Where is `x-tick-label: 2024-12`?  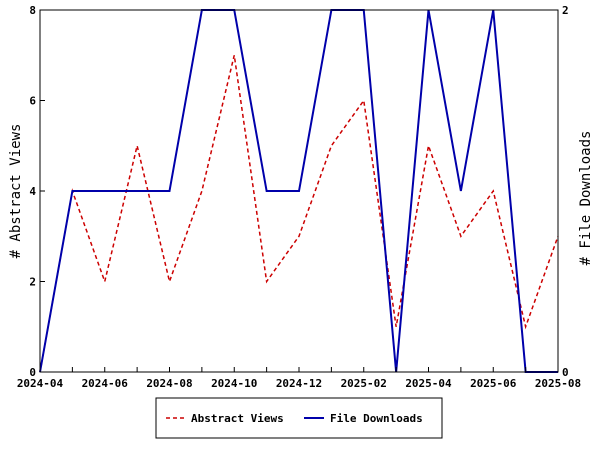
x-tick-label: 2024-12 is located at coordinates (299, 383).